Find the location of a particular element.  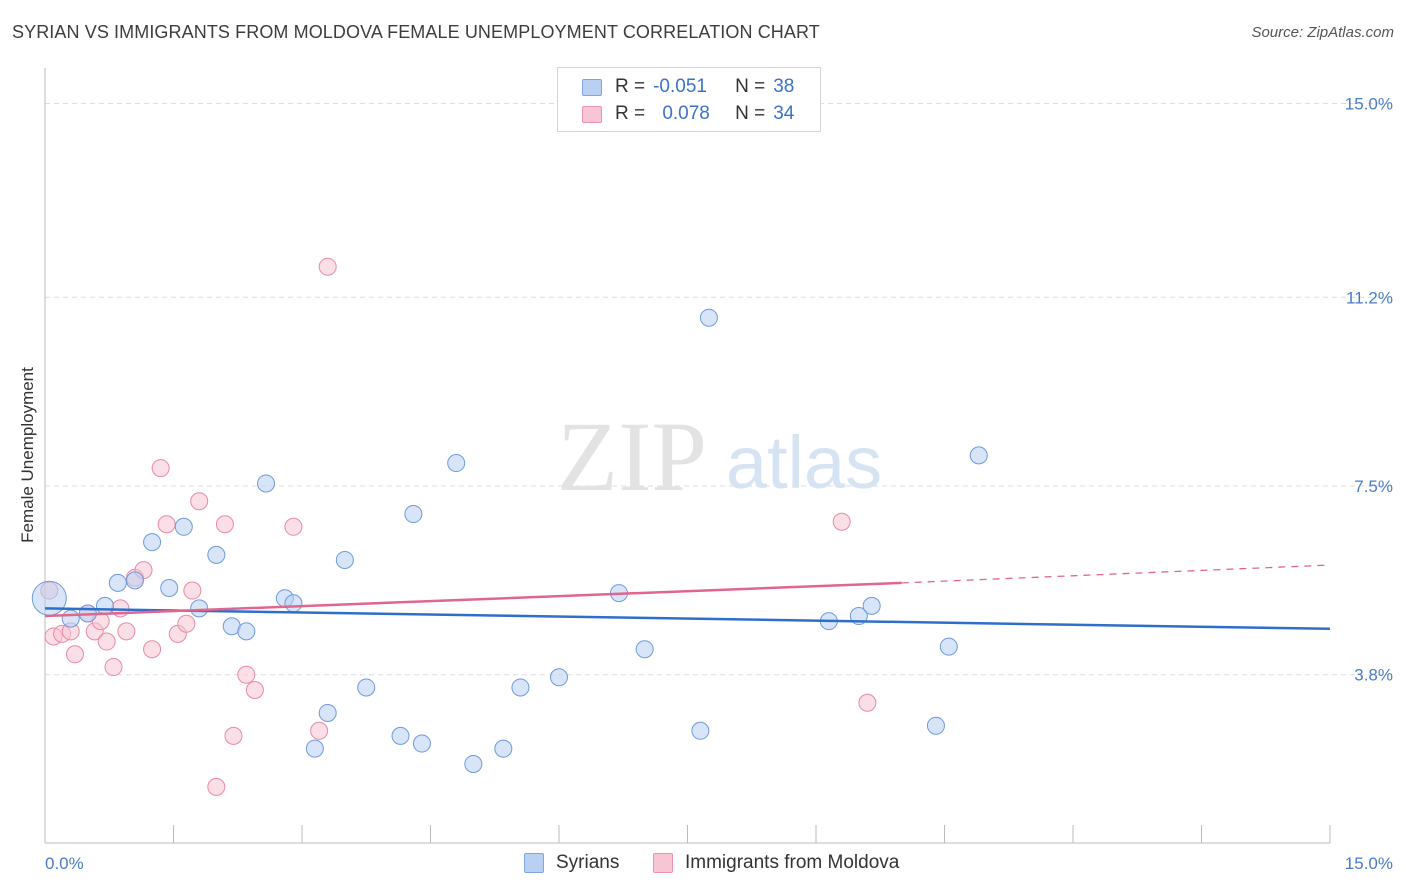

source-label: Source: ZipAtlas.com is located at coordinates (1322, 32).